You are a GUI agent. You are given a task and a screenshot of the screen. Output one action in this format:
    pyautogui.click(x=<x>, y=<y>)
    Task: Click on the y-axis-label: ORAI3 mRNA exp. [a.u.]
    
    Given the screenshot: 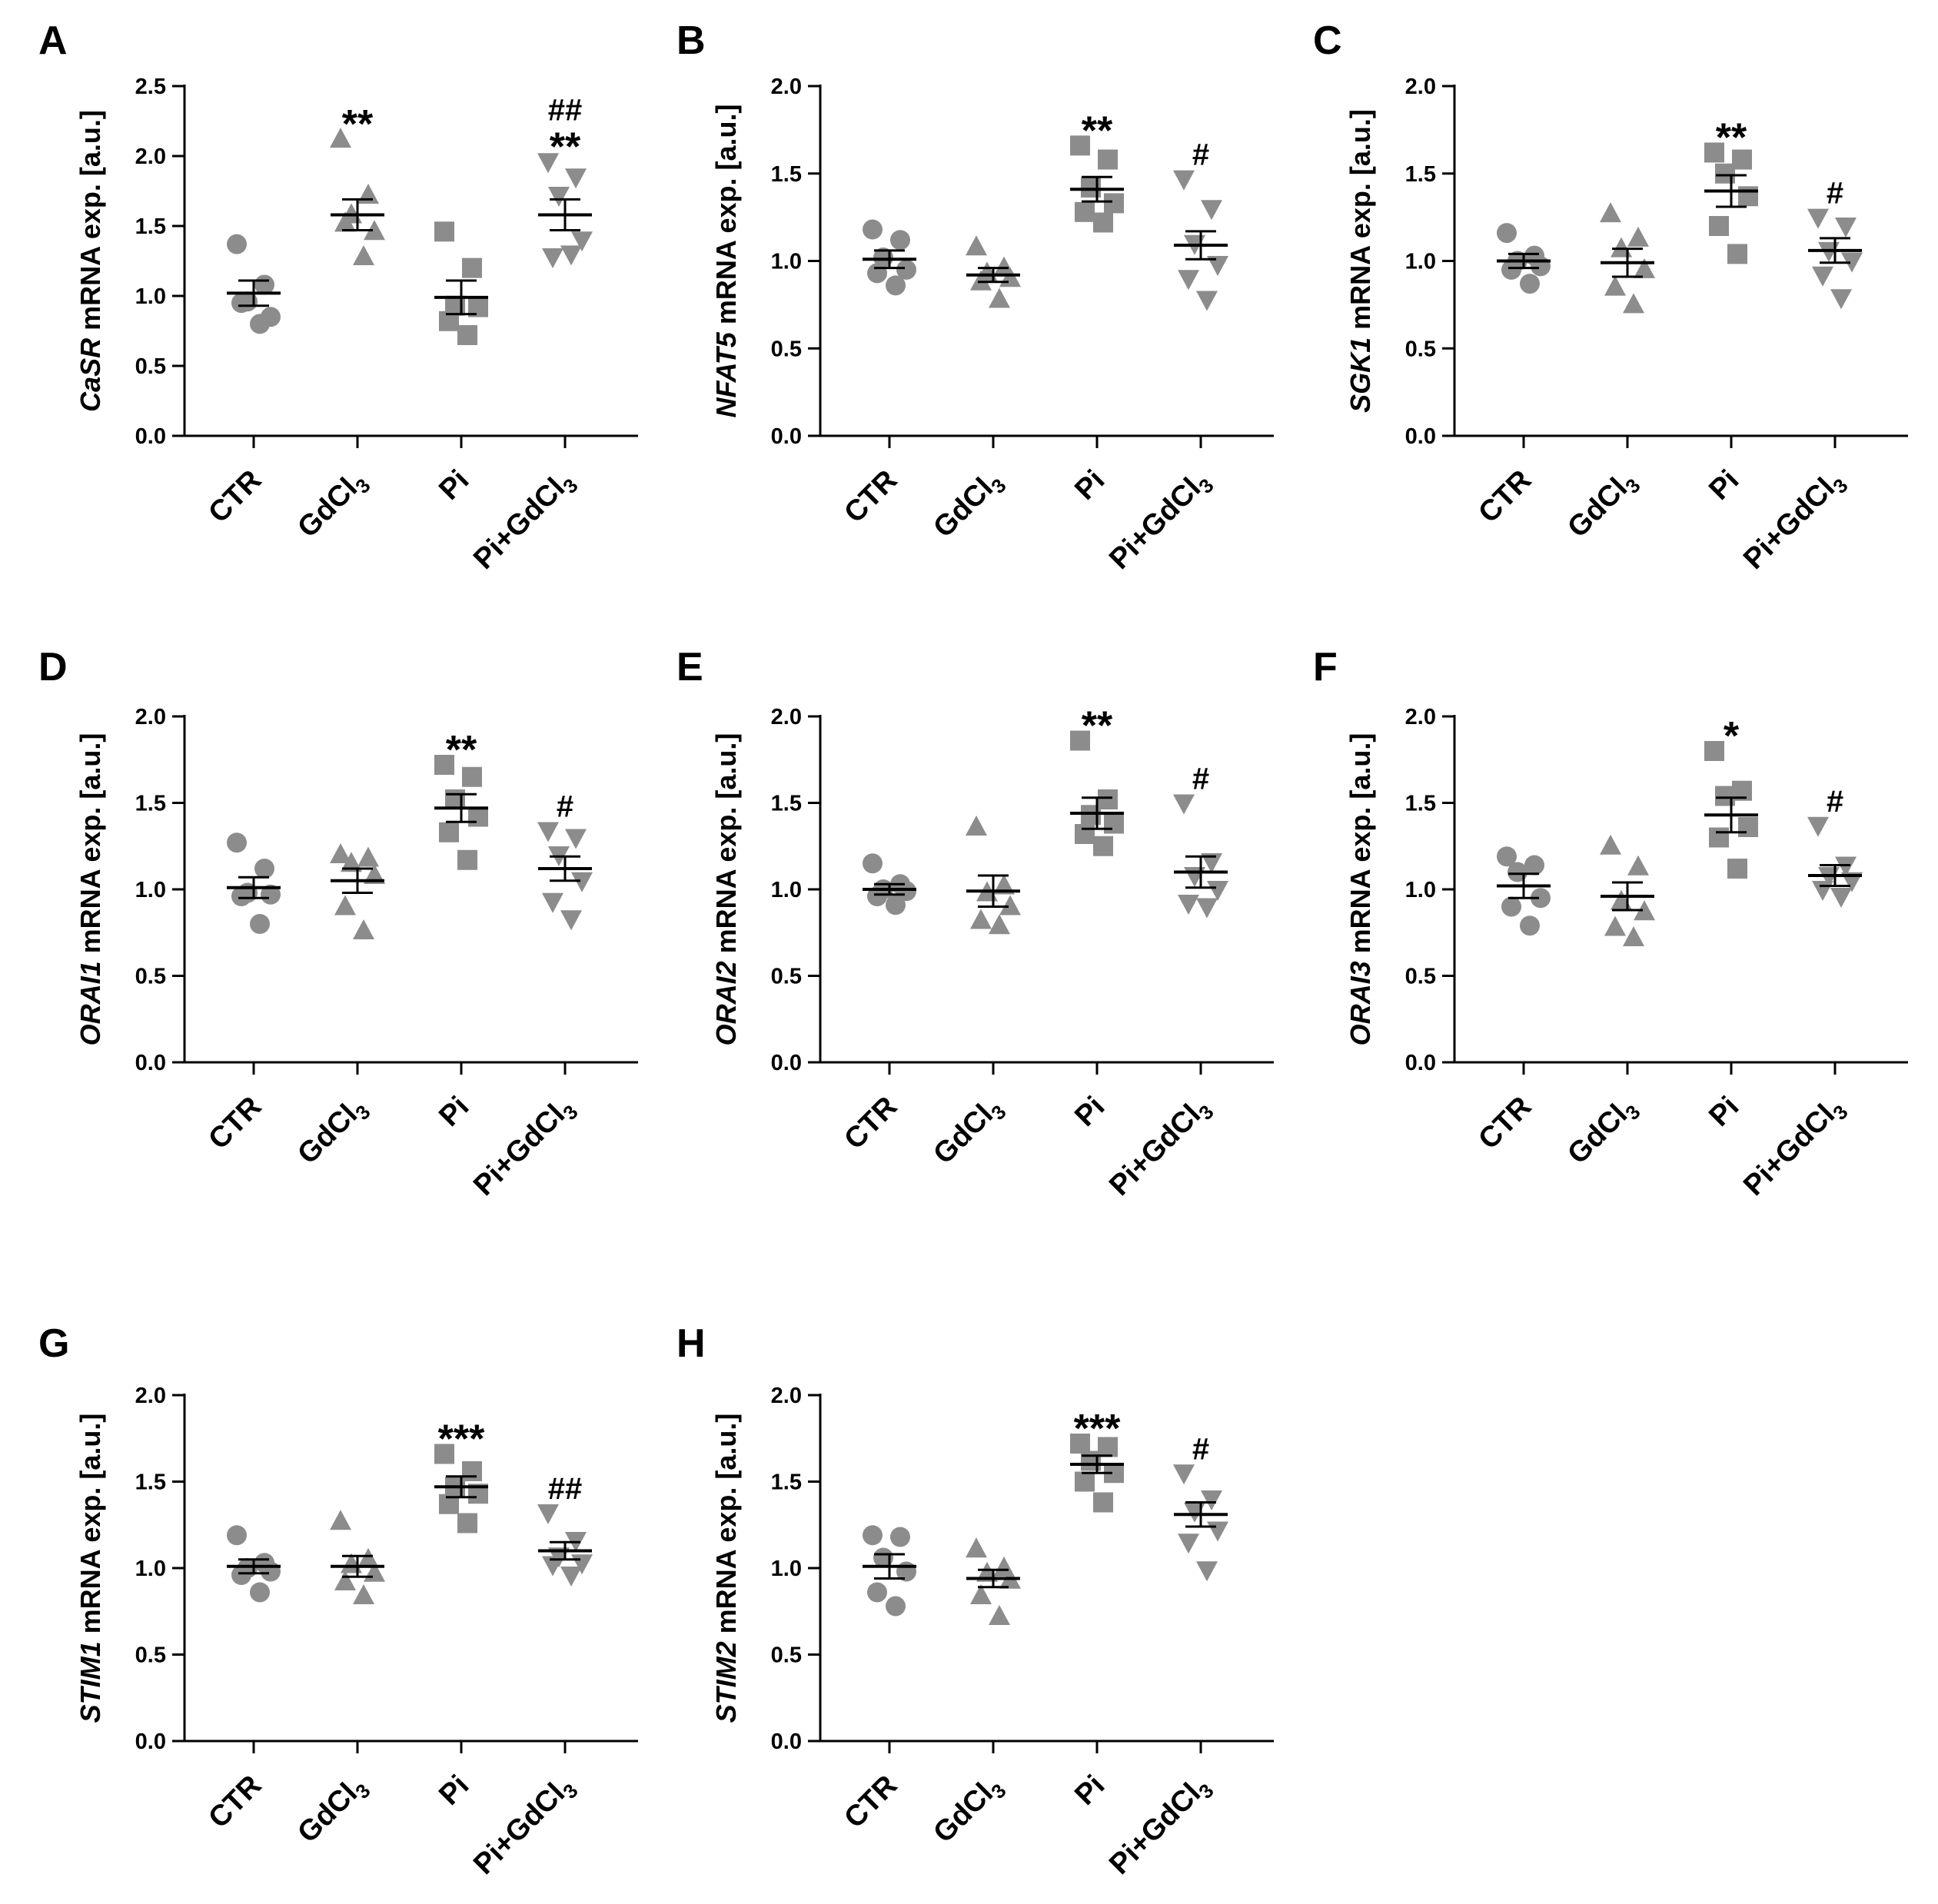 What is the action you would take?
    pyautogui.click(x=1360, y=889)
    